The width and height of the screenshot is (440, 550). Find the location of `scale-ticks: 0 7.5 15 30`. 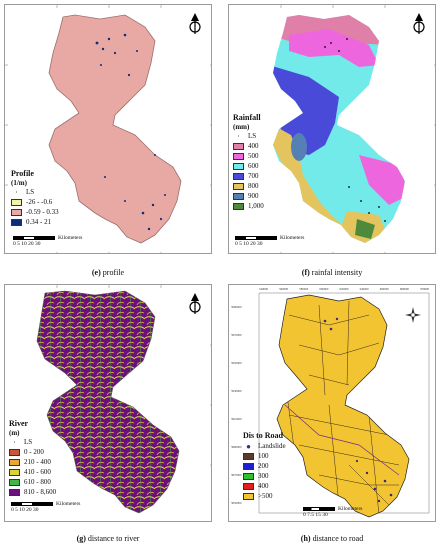

scale-ticks: 0 7.5 15 30 is located at coordinates (315, 515).